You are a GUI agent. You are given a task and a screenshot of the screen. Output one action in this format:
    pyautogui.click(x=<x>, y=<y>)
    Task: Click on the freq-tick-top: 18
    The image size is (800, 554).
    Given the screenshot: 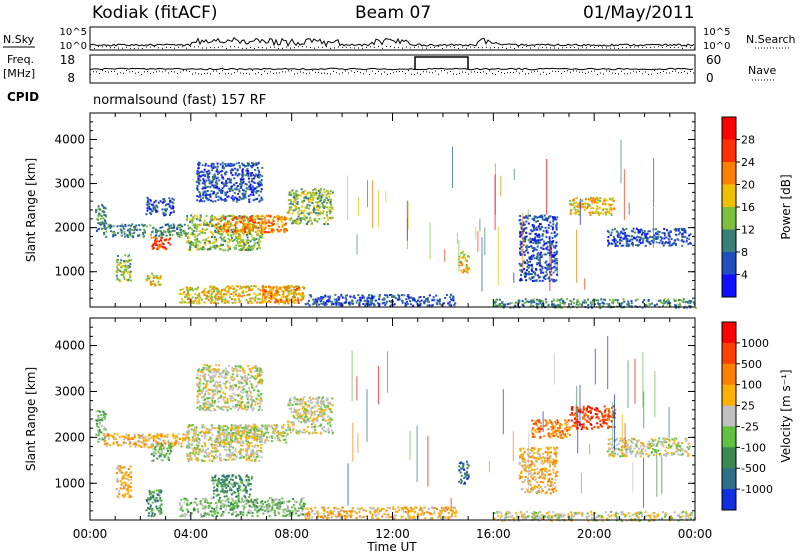 What is the action you would take?
    pyautogui.click(x=67, y=60)
    